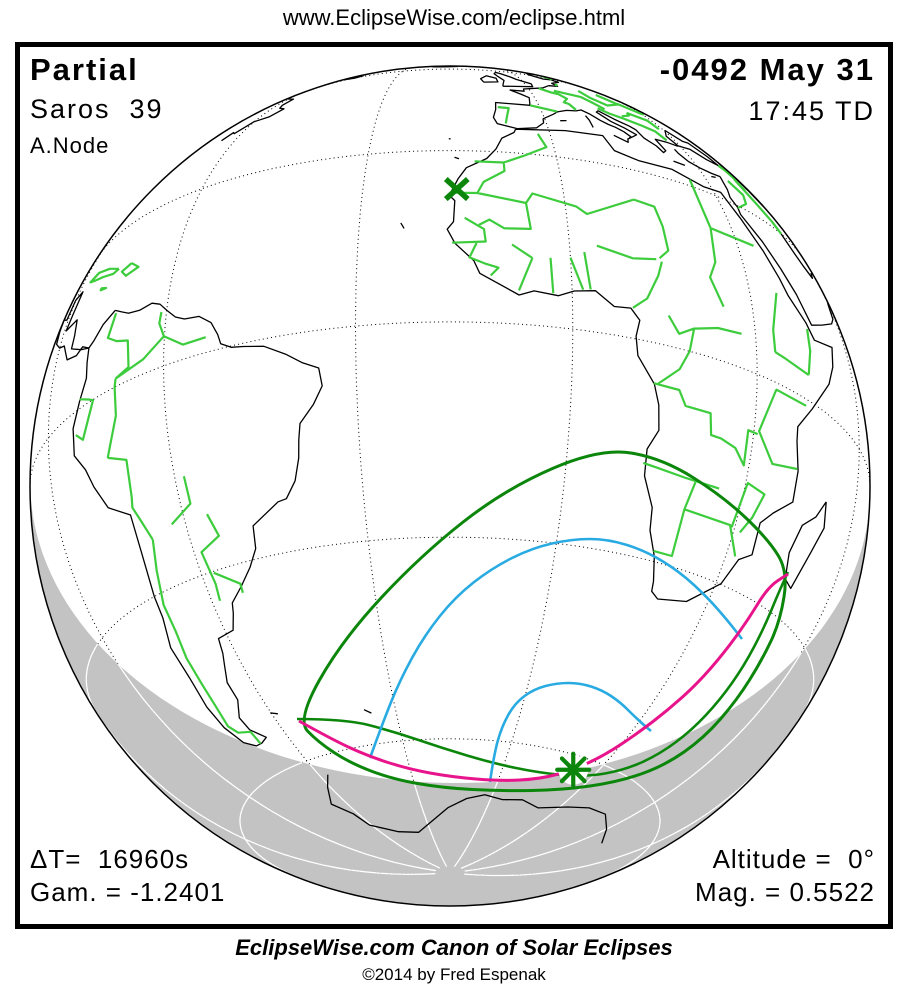 This screenshot has height=1004, width=908. I want to click on header-url: www.EclipseWise.com/eclipse.html, so click(454, 17).